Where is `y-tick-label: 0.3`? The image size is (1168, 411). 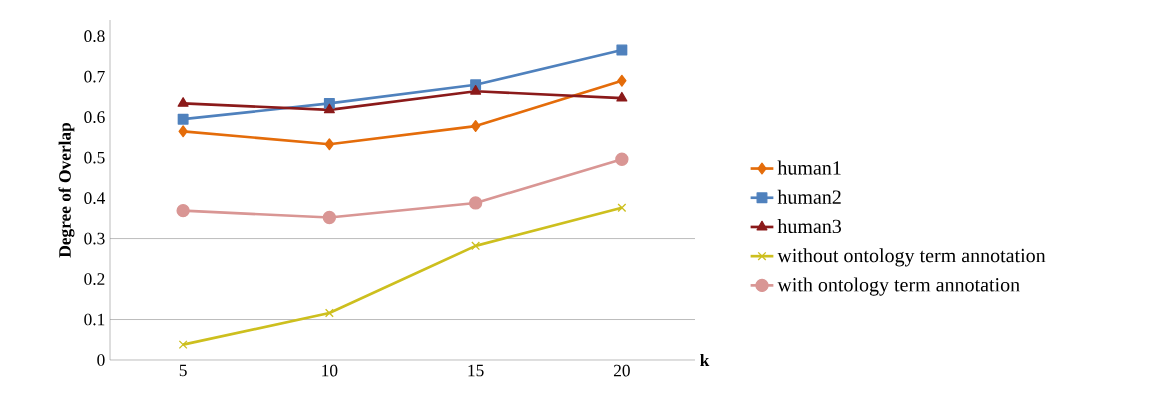
y-tick-label: 0.3 is located at coordinates (94, 238).